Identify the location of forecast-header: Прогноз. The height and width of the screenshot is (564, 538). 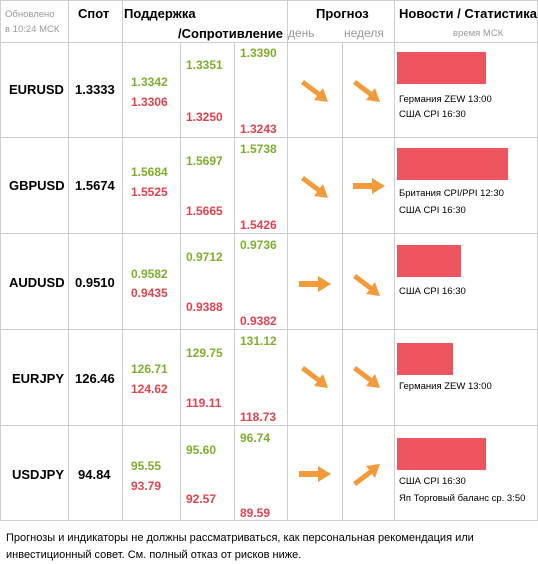
(342, 13).